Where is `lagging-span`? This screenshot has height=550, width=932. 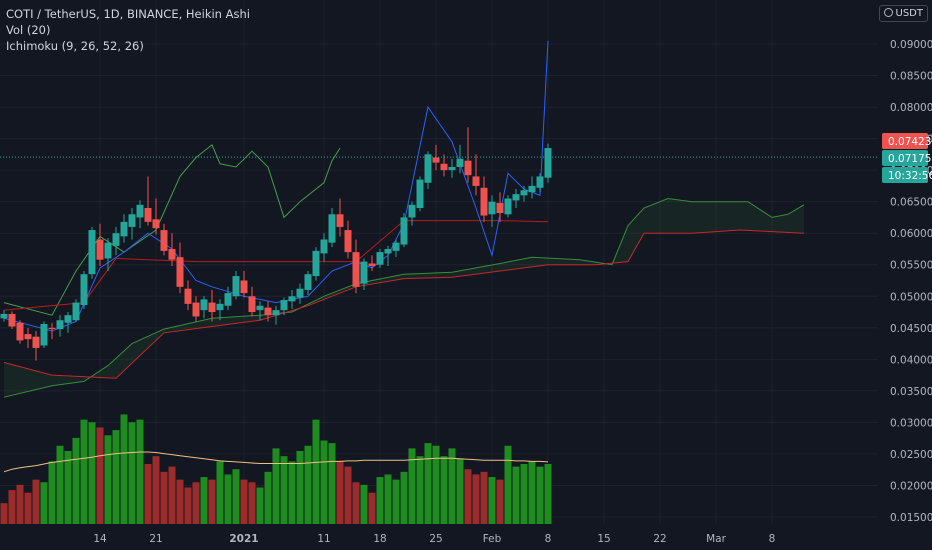
lagging-span is located at coordinates (172, 230).